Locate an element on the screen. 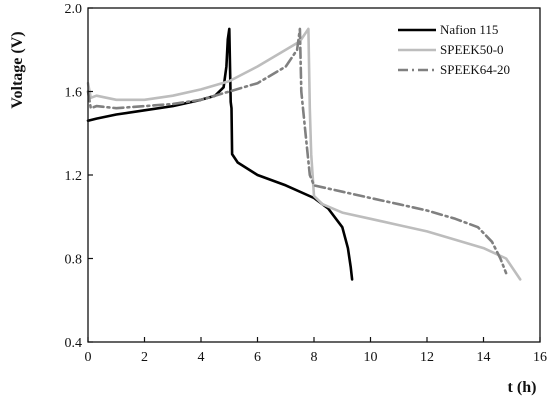 The width and height of the screenshot is (550, 404). x-tick-label: 6 is located at coordinates (257, 357).